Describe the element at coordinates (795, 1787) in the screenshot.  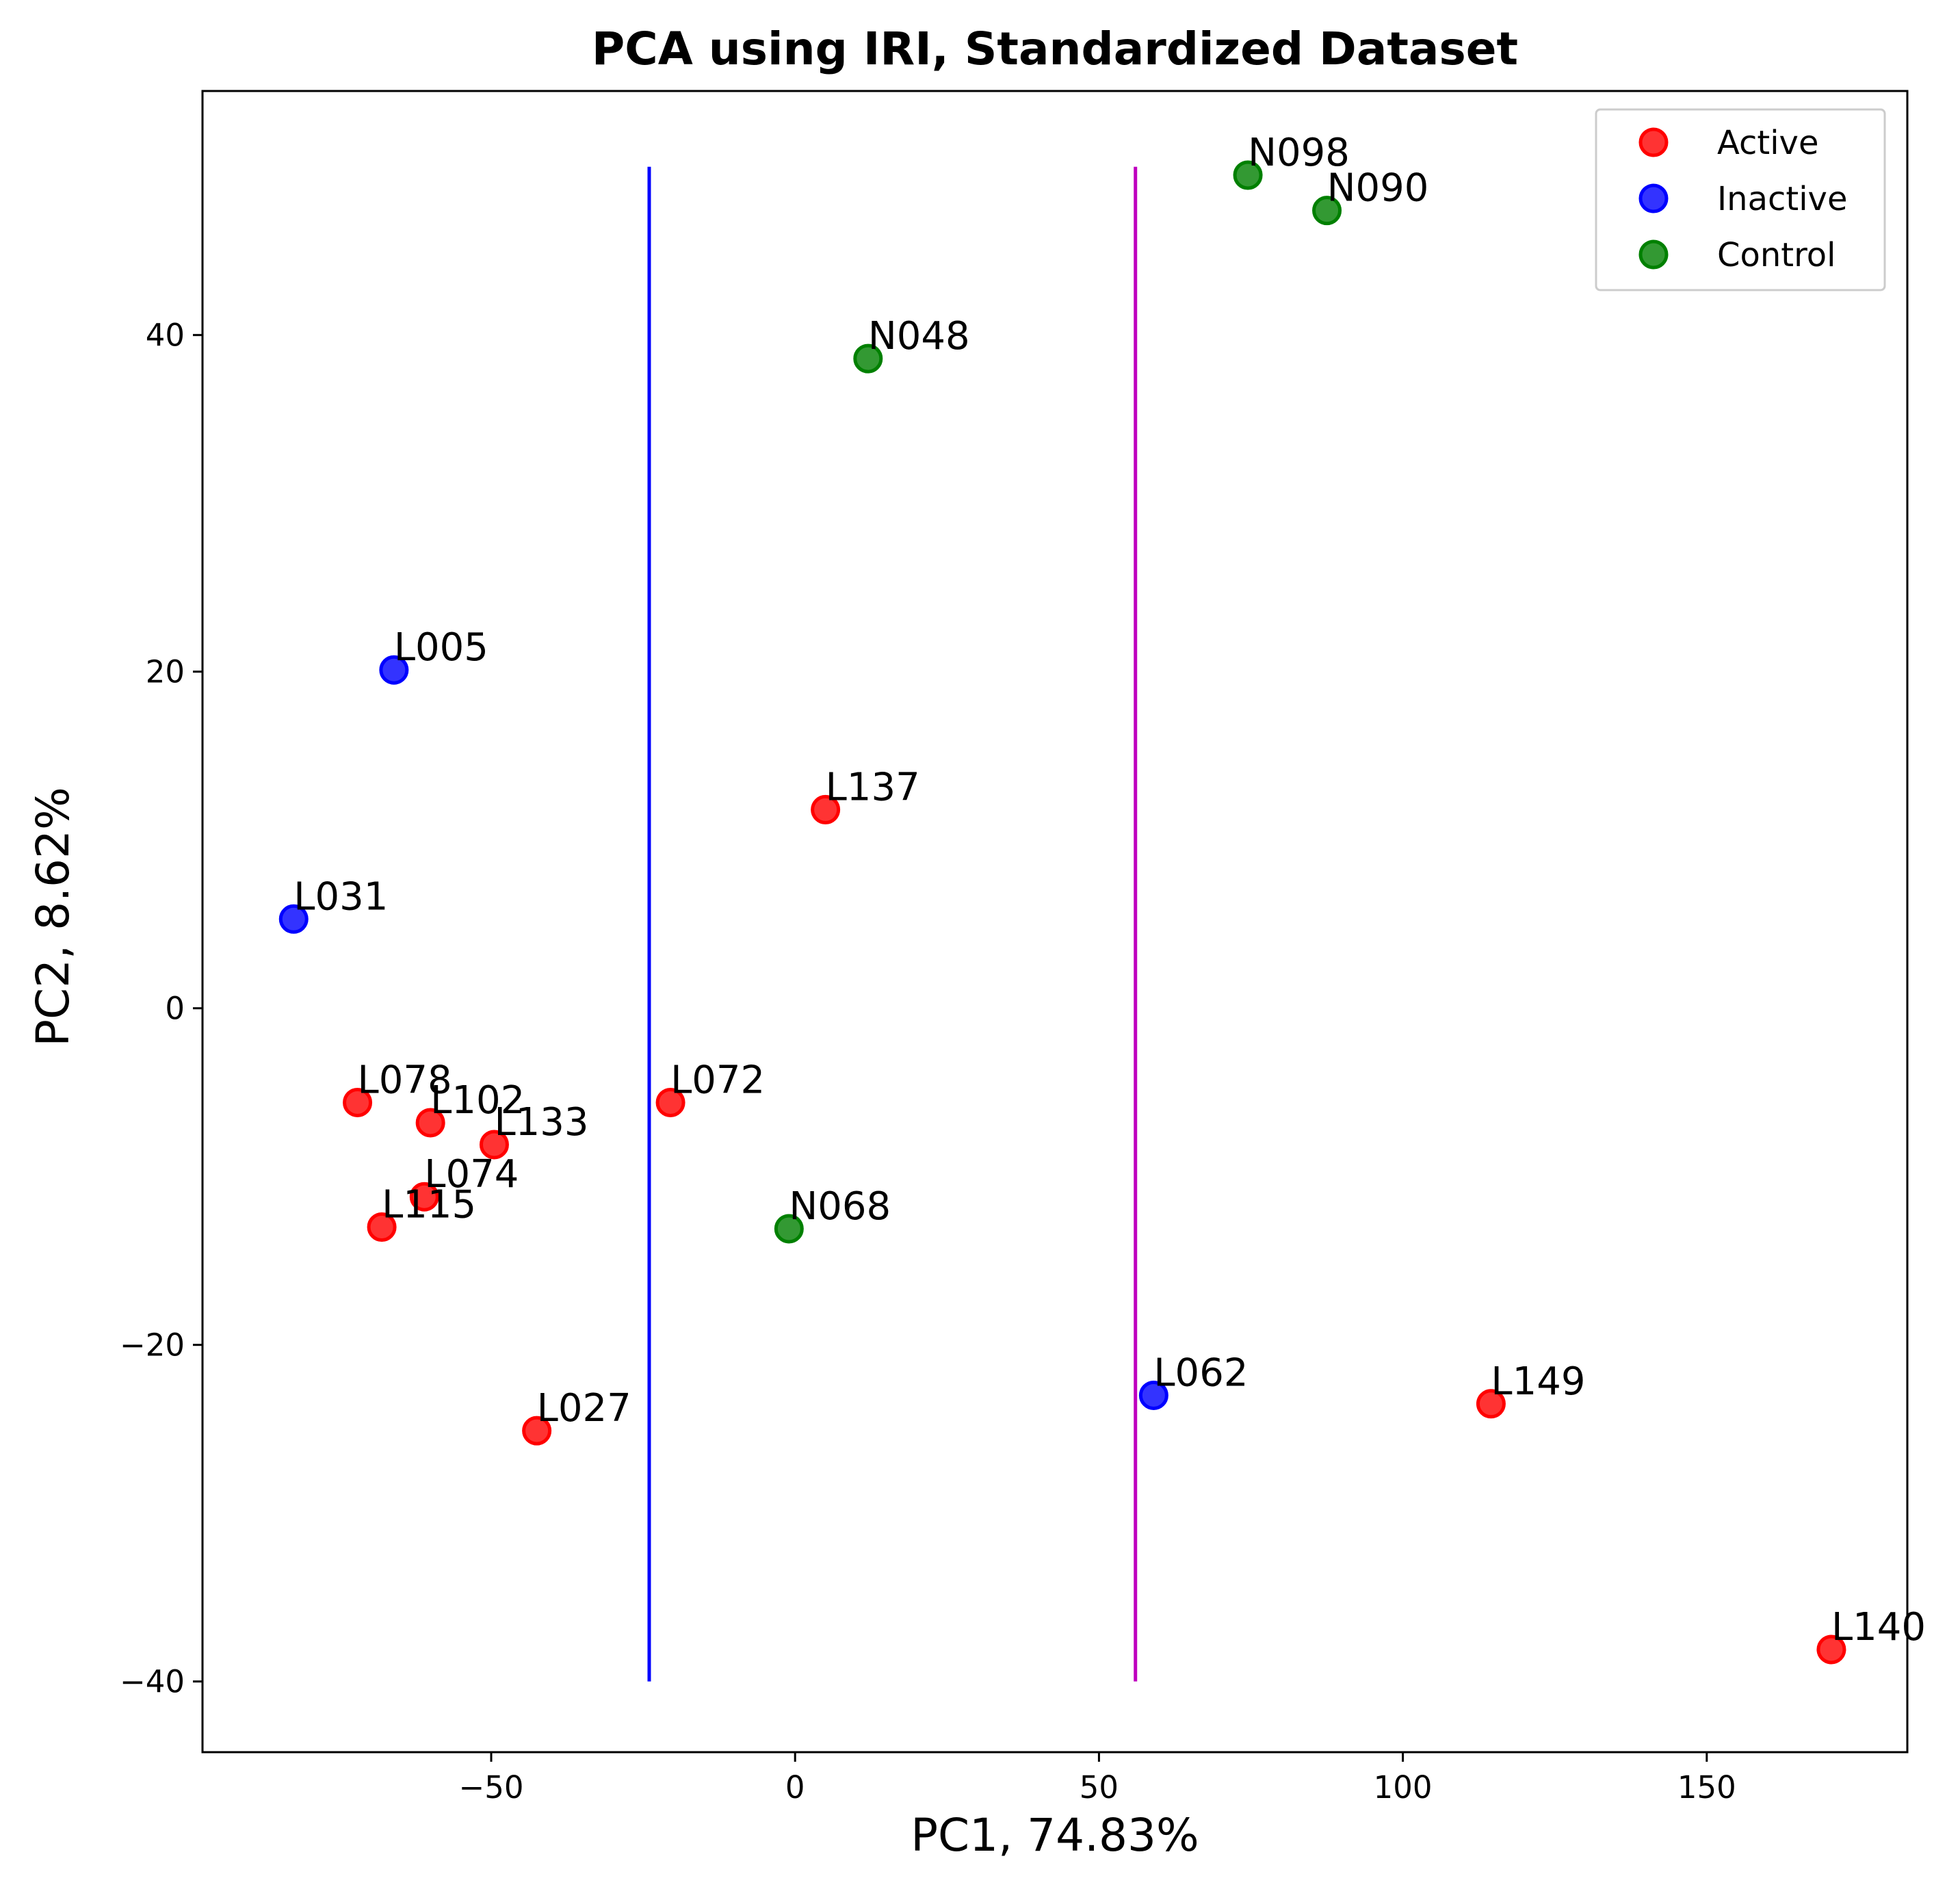
I see `x-tick-label: 0` at that location.